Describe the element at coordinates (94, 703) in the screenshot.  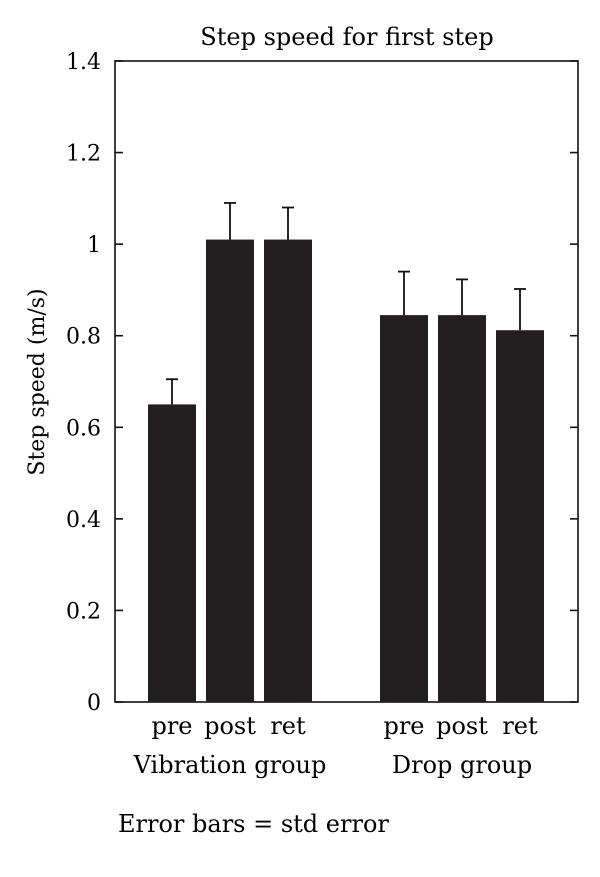
I see `y-tick-label: 0` at that location.